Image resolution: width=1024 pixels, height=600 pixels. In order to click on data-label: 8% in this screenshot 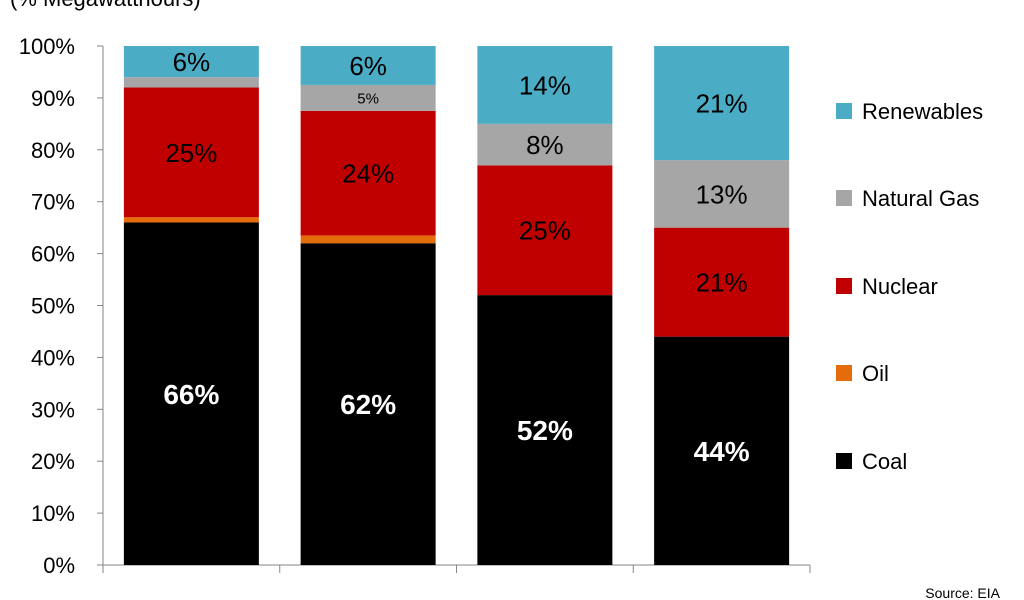, I will do `click(545, 145)`.